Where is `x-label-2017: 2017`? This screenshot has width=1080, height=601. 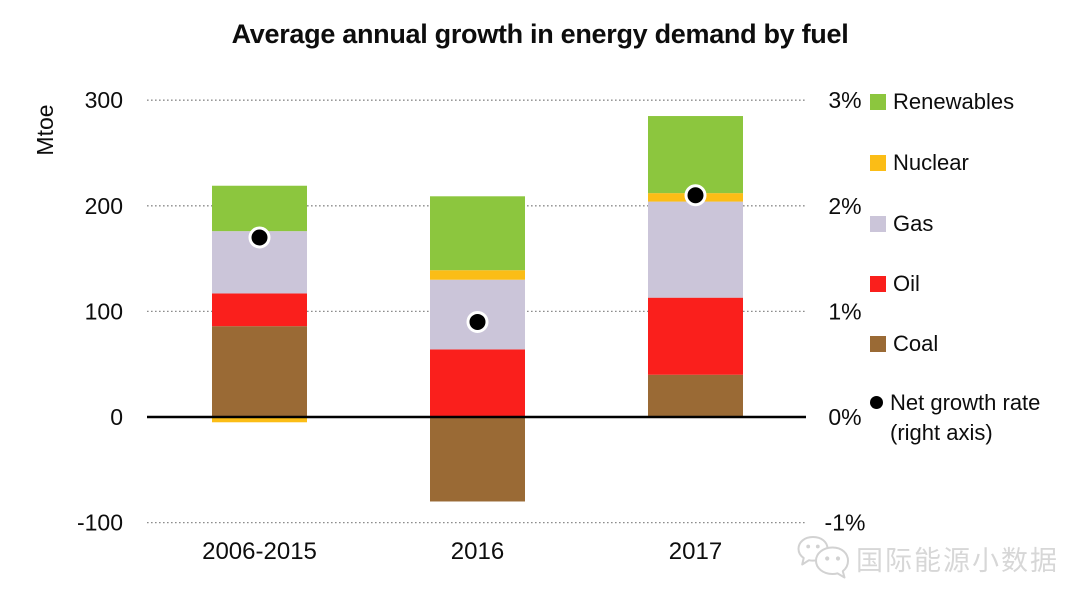
x-label-2017: 2017 is located at coordinates (695, 551).